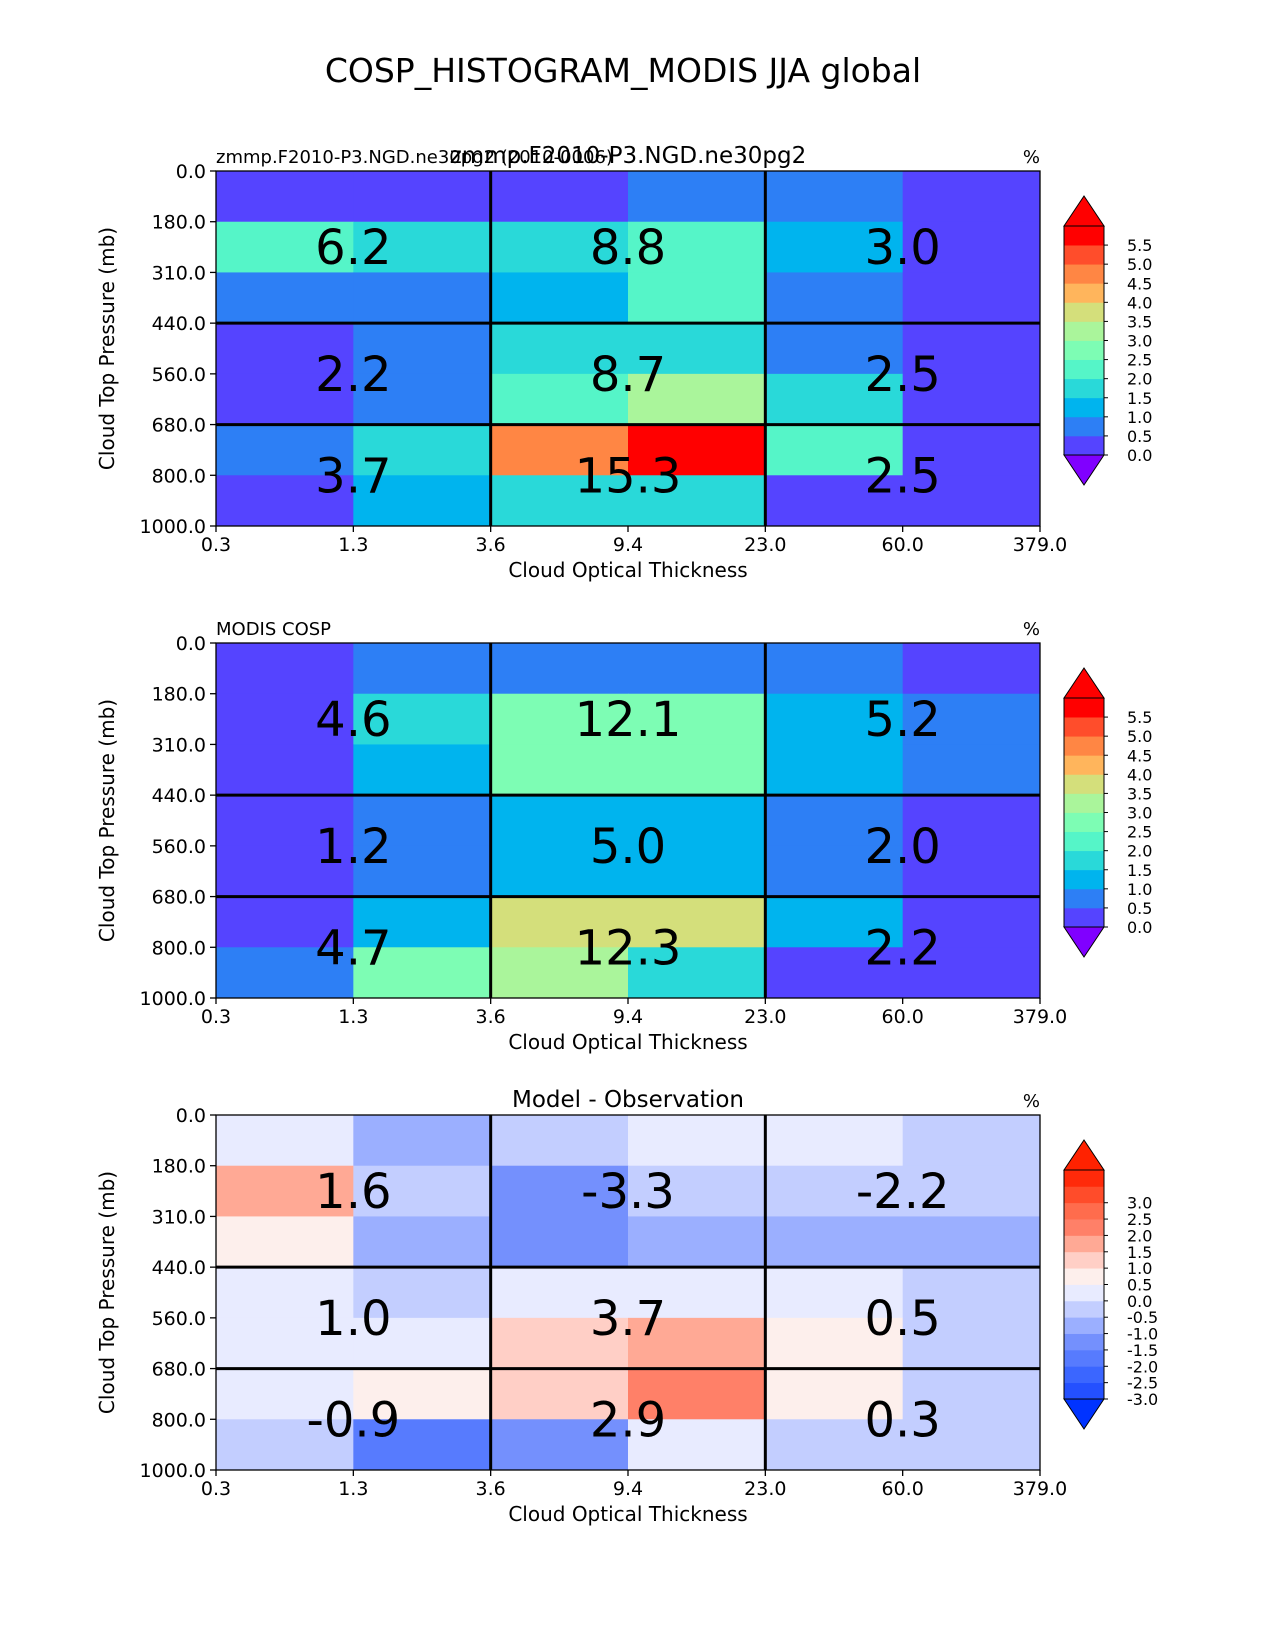 This screenshot has width=1275, height=1650. I want to click on colorbar-tick-label: 1.5, so click(1139, 398).